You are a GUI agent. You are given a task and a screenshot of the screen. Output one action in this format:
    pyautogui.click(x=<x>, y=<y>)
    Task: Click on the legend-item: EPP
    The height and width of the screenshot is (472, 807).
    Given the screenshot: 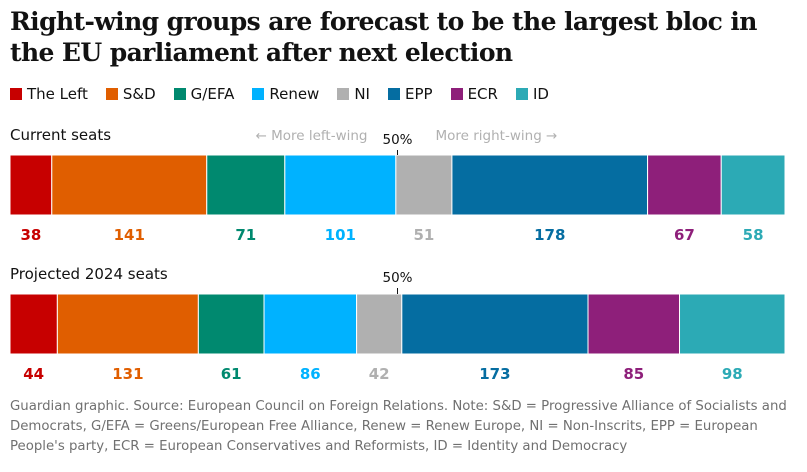 What is the action you would take?
    pyautogui.click(x=410, y=94)
    